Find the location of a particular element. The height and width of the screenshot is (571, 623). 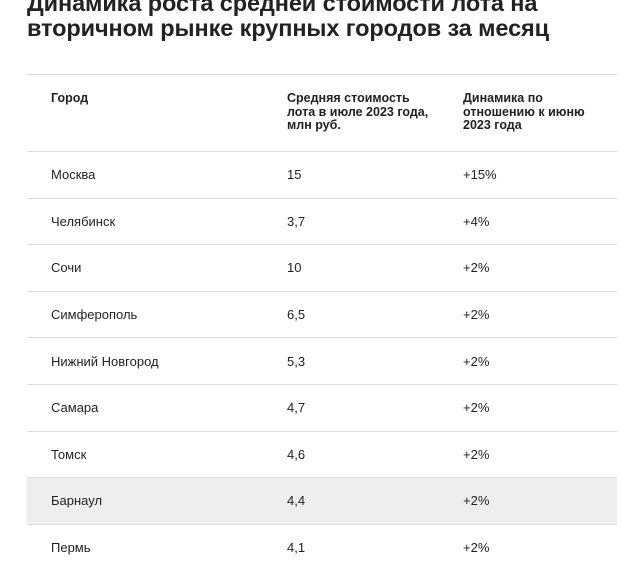

table-row-highlighted: Барнаул 4,4 +2% is located at coordinates (322, 501).